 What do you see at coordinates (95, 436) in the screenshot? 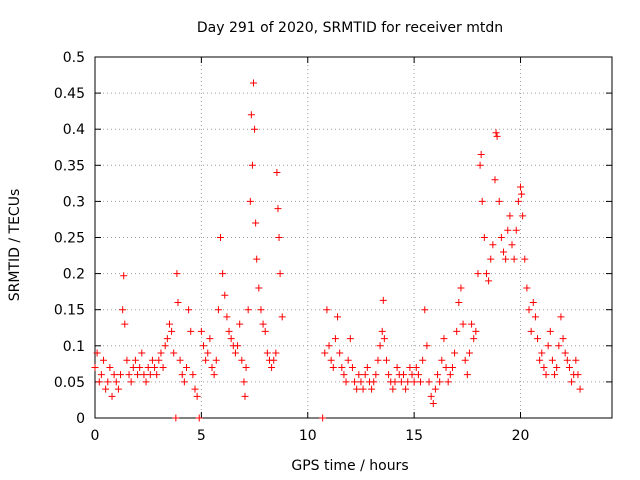
I see `x-tick-label: 0` at bounding box center [95, 436].